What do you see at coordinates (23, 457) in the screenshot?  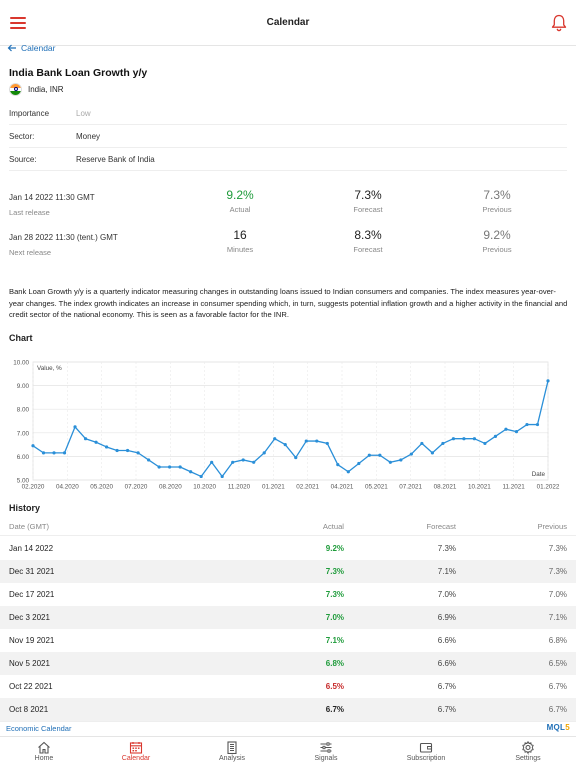 I see `chart-y-tick-label: 6.00` at bounding box center [23, 457].